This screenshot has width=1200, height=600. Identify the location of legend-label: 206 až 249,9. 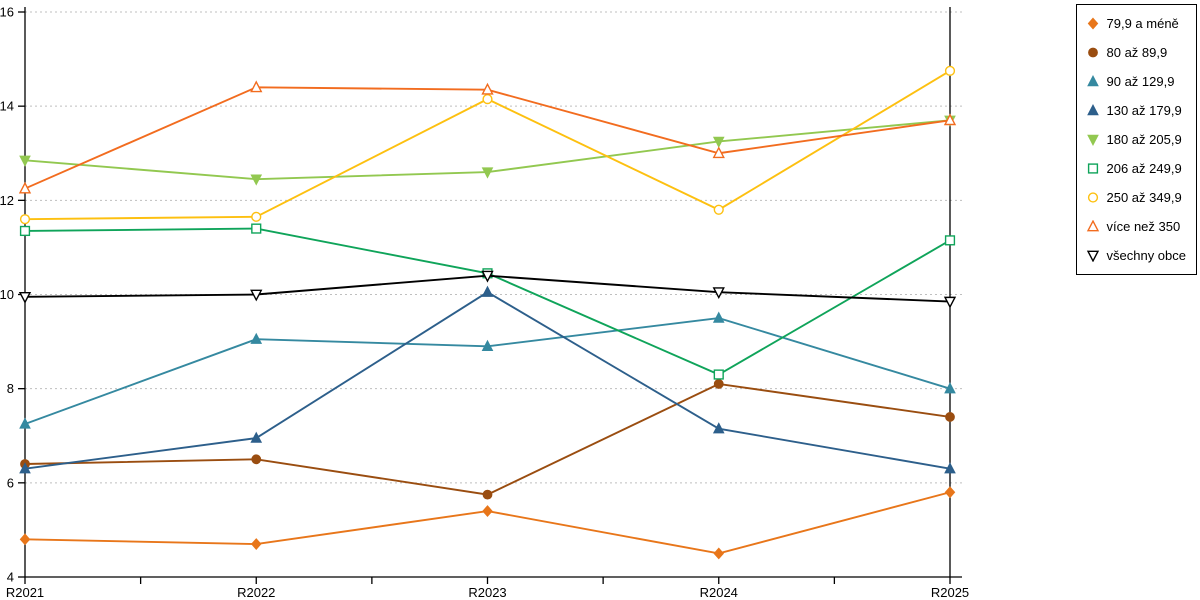
(1144, 168).